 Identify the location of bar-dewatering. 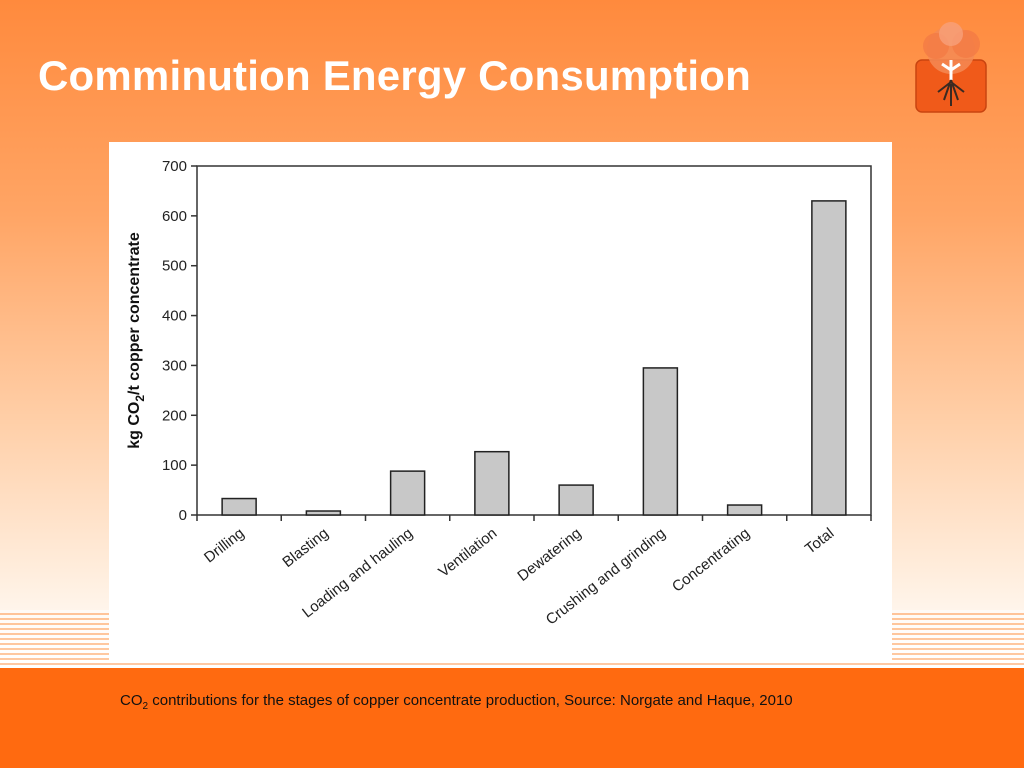
(576, 500).